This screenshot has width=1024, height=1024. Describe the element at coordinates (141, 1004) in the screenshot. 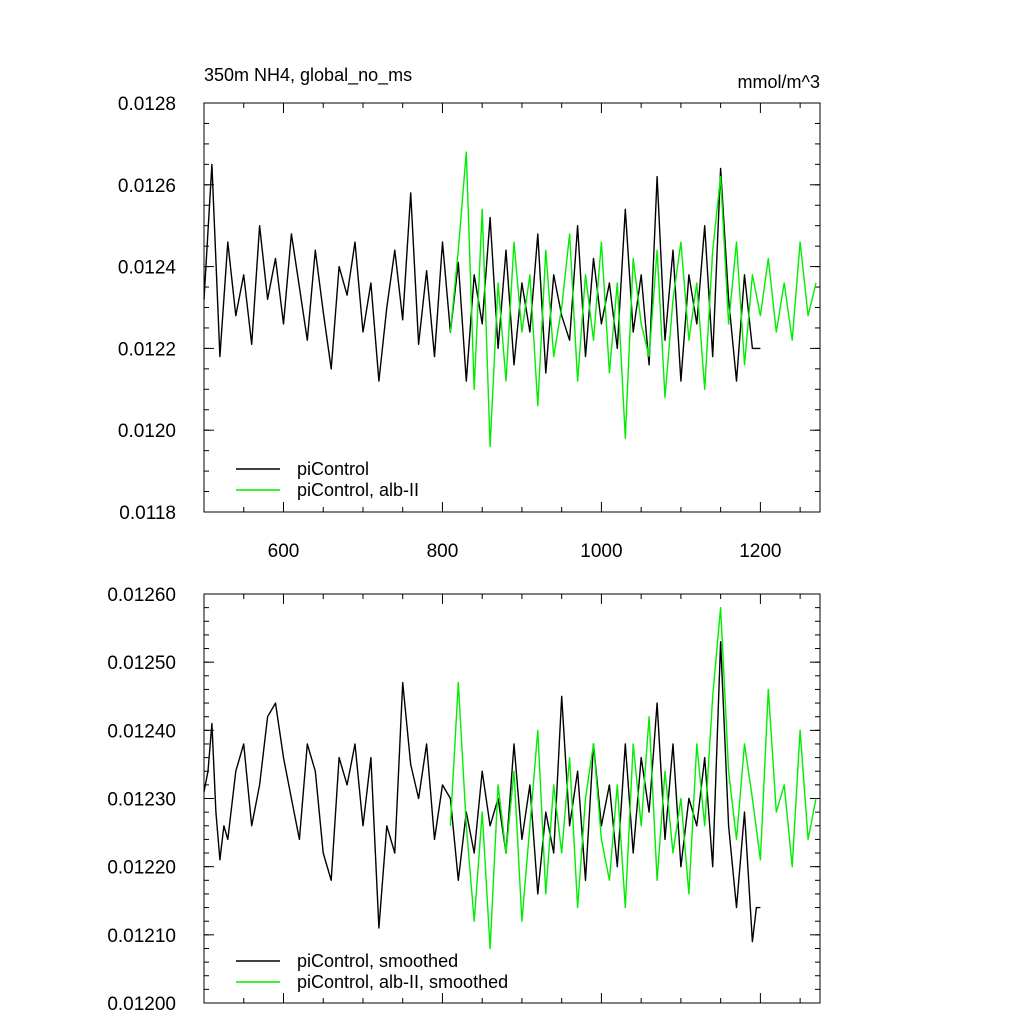

I see `y-tick-label-bottom-0: 0.01200` at that location.